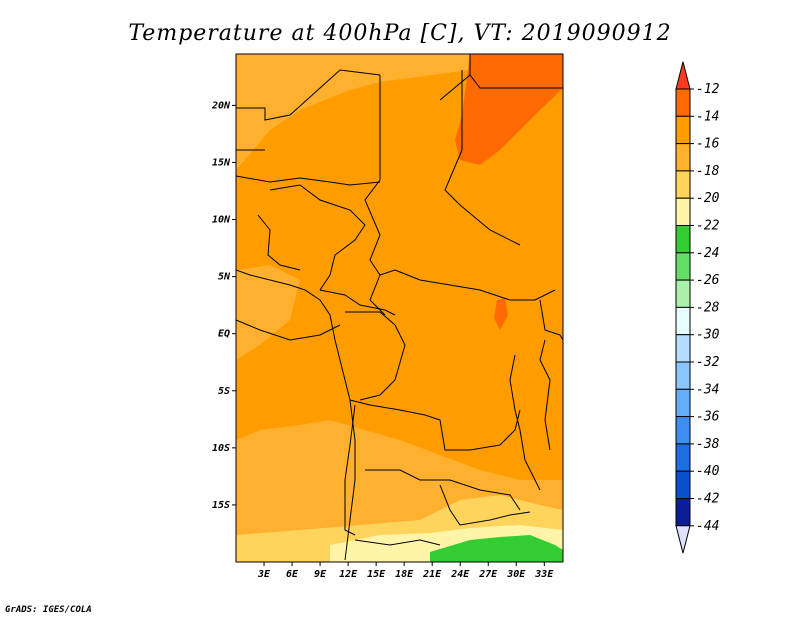 The image size is (800, 618). Describe the element at coordinates (488, 574) in the screenshot. I see `x-tick-label: 27E` at that location.